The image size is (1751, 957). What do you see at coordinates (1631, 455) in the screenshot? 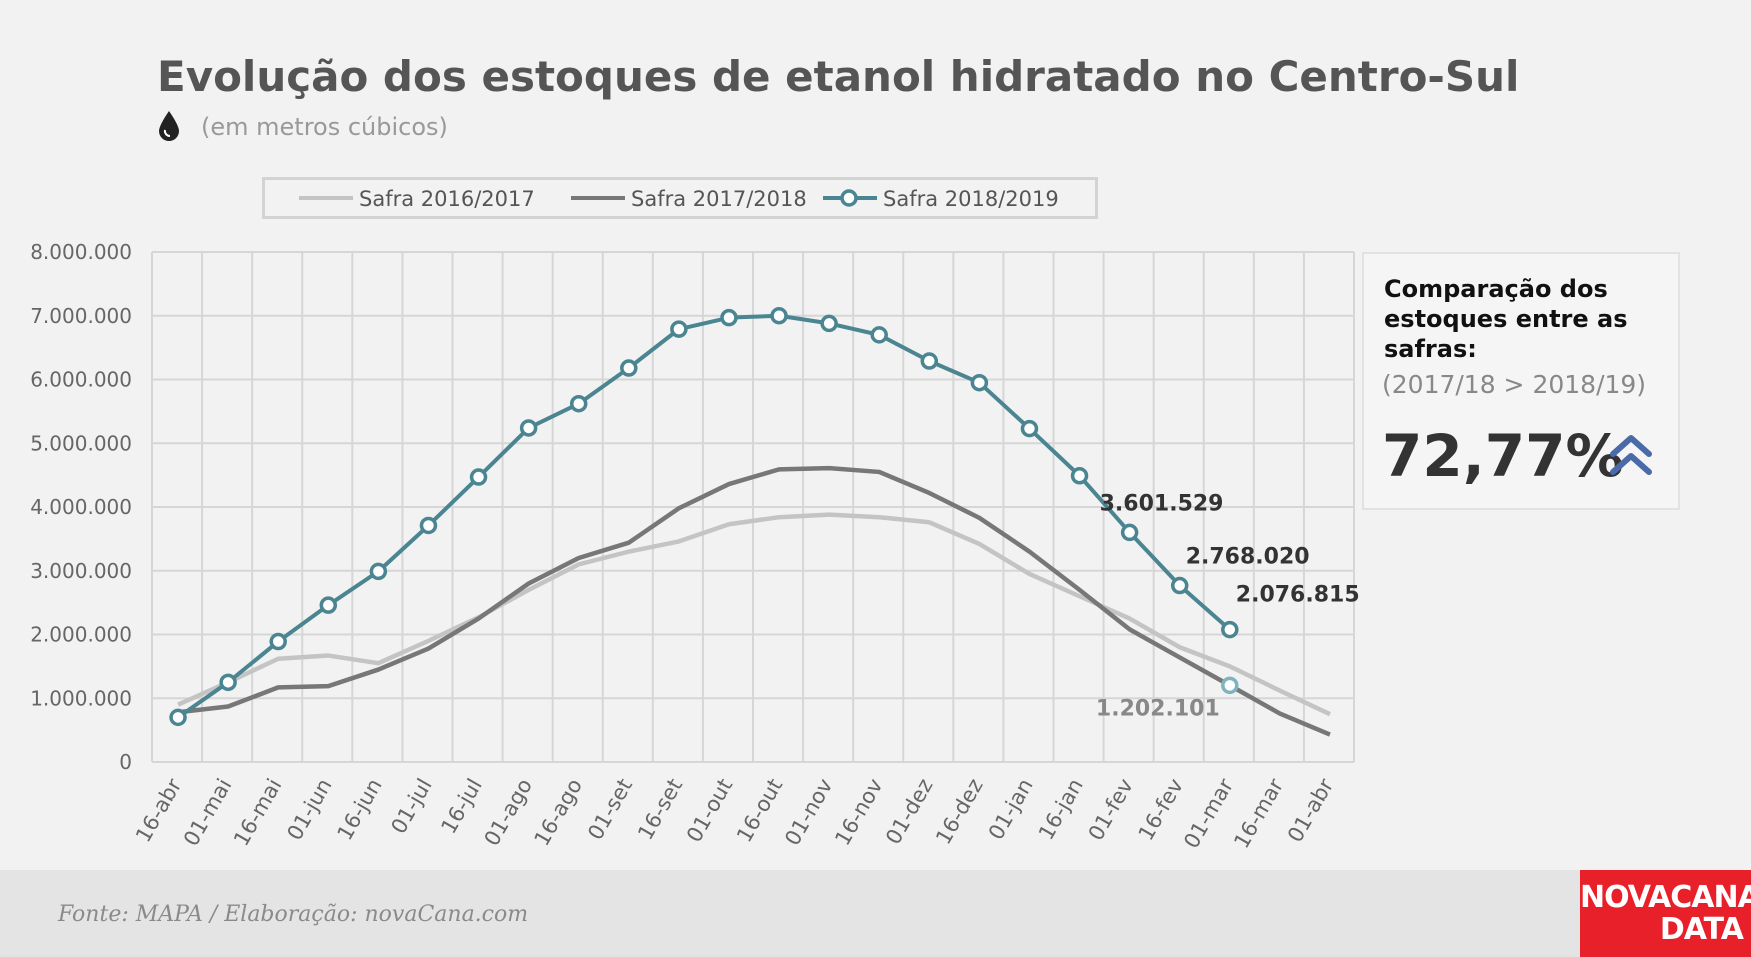
I see `double-chevron-up-icon` at bounding box center [1631, 455].